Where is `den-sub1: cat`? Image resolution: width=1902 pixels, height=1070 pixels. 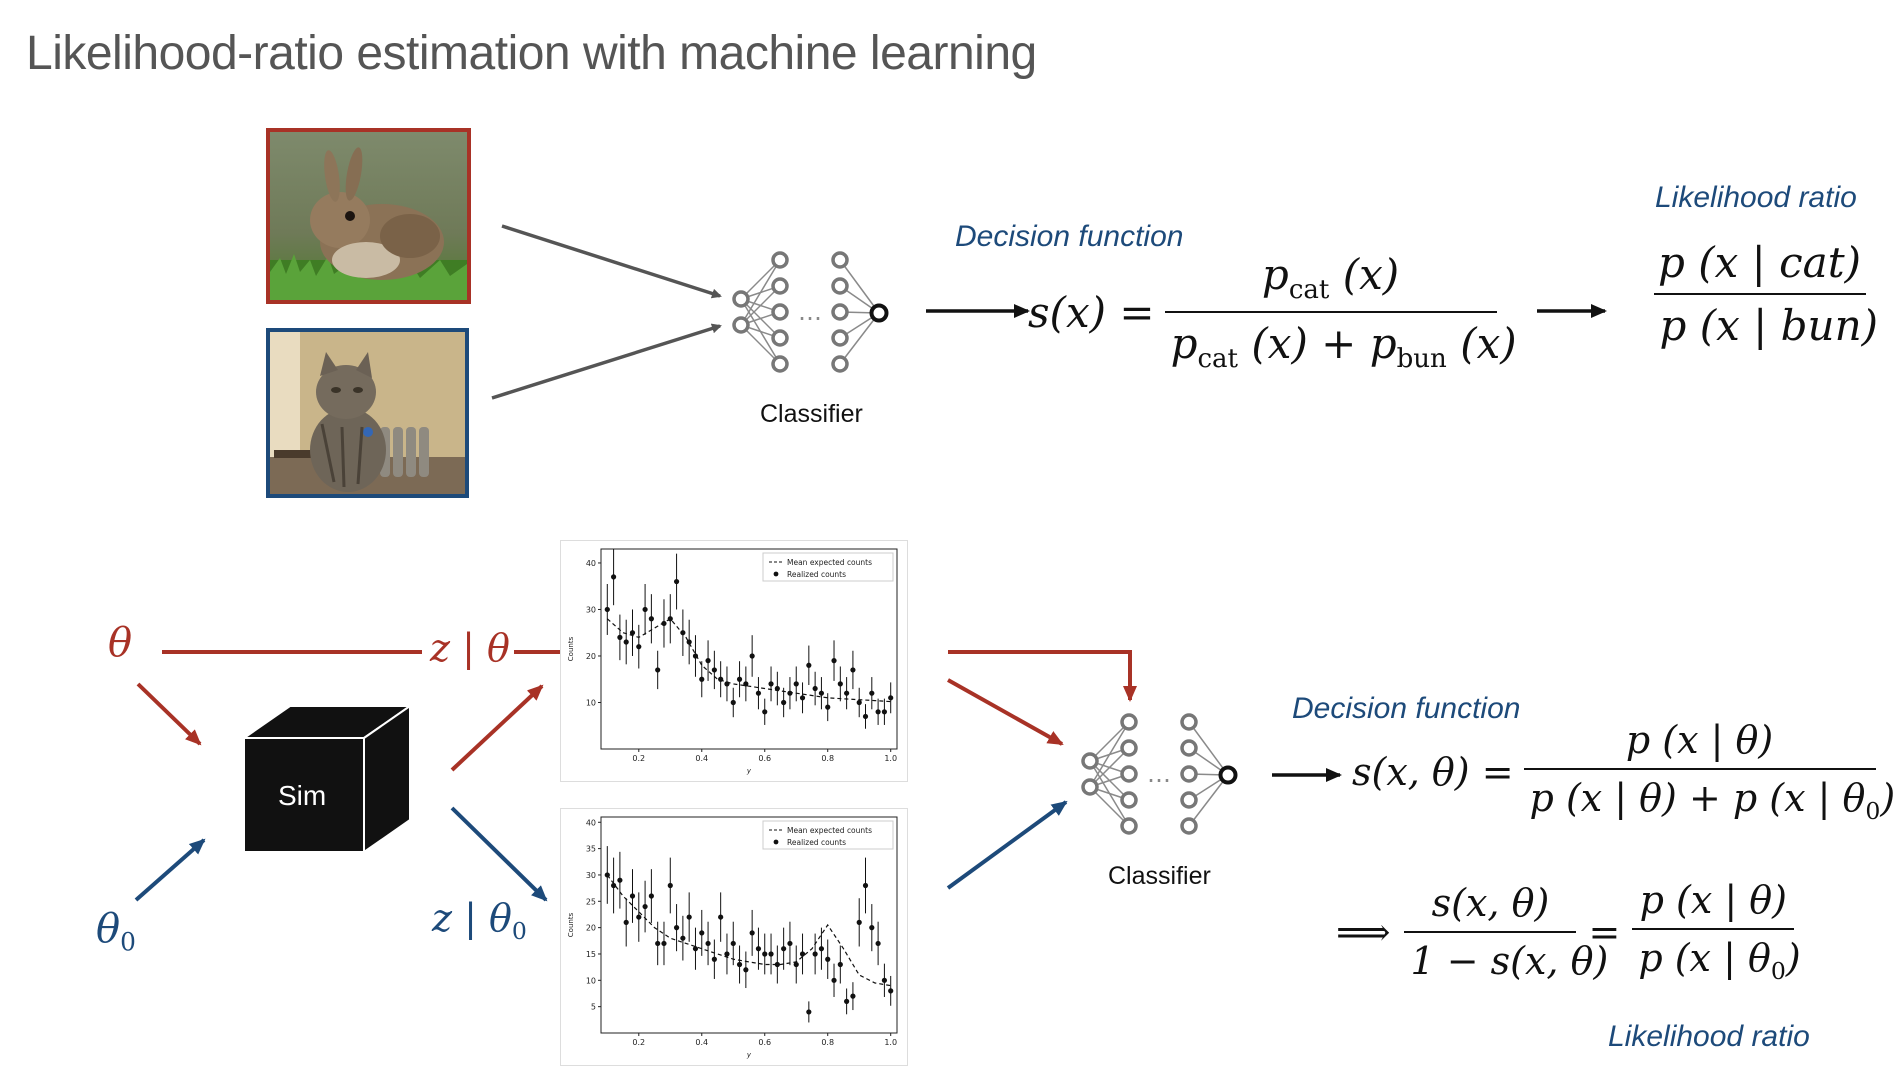
den-sub1: cat is located at coordinates (1218, 359).